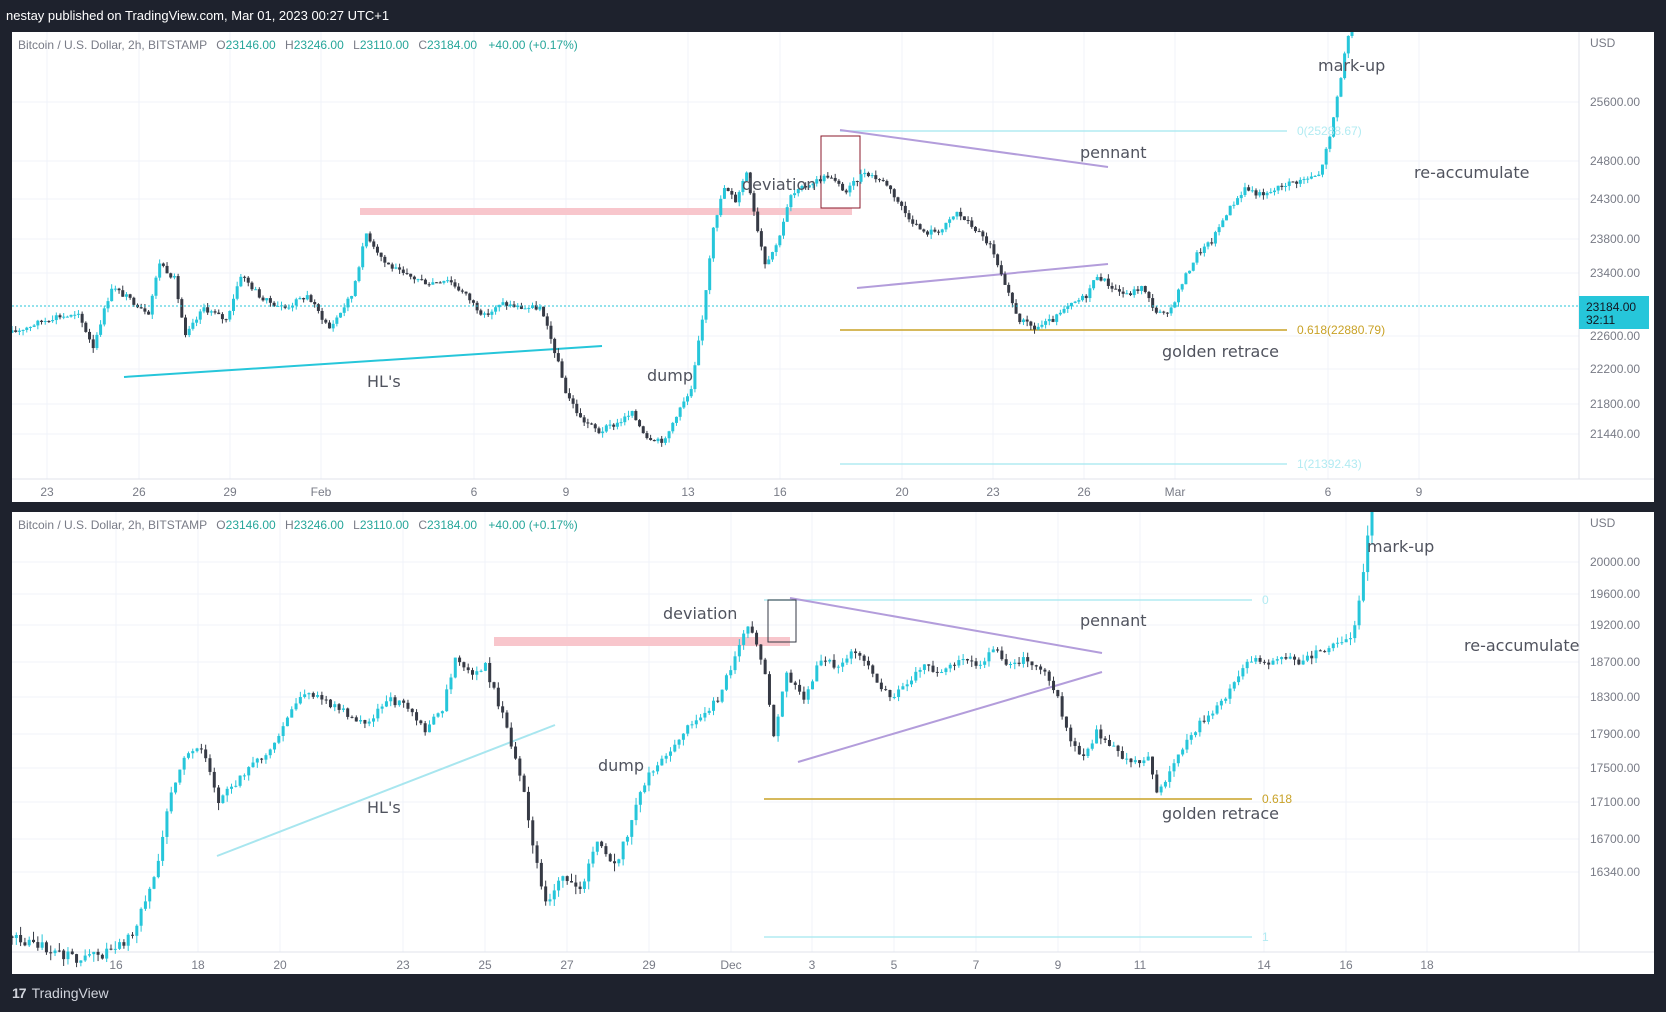 Image resolution: width=1666 pixels, height=1012 pixels. I want to click on x-tick-label: 5, so click(894, 965).